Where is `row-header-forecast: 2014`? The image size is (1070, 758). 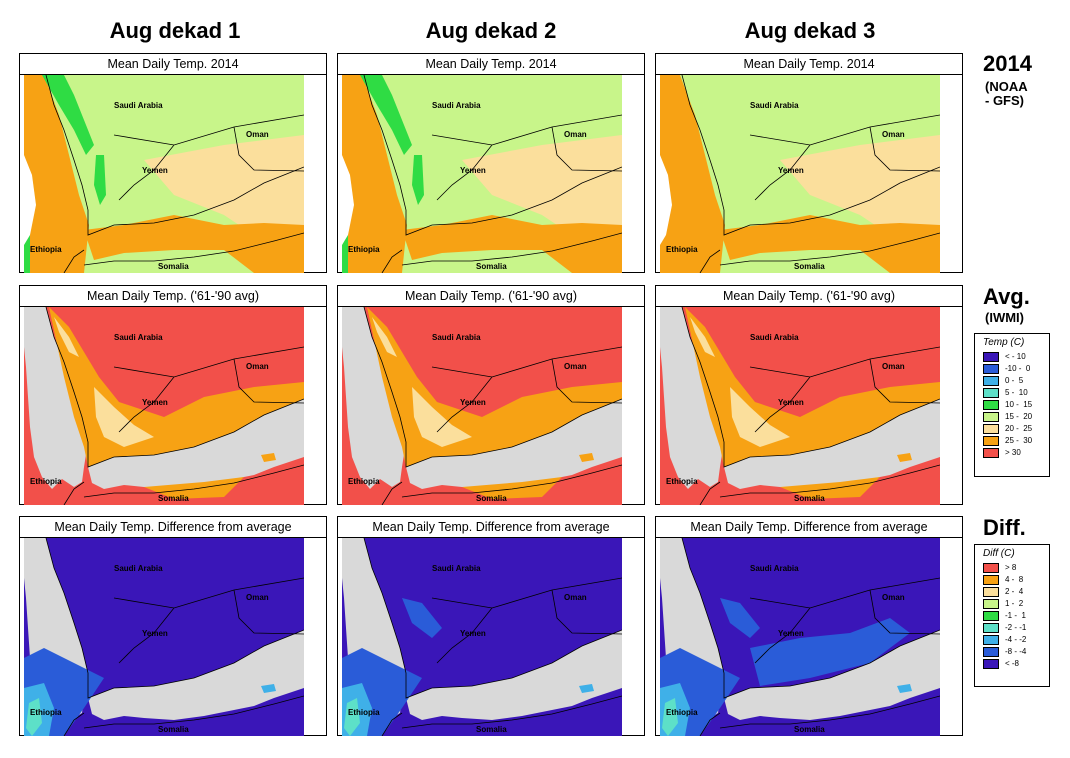 row-header-forecast: 2014 is located at coordinates (1007, 63).